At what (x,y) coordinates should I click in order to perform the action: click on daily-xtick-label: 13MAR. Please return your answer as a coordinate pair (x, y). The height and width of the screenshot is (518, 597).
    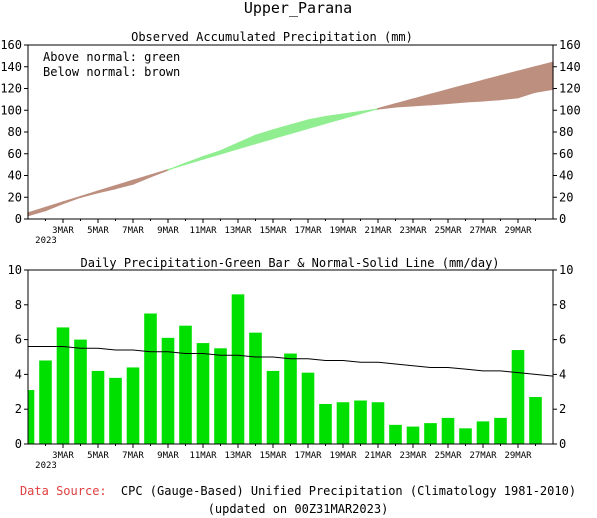
    Looking at the image, I should click on (238, 456).